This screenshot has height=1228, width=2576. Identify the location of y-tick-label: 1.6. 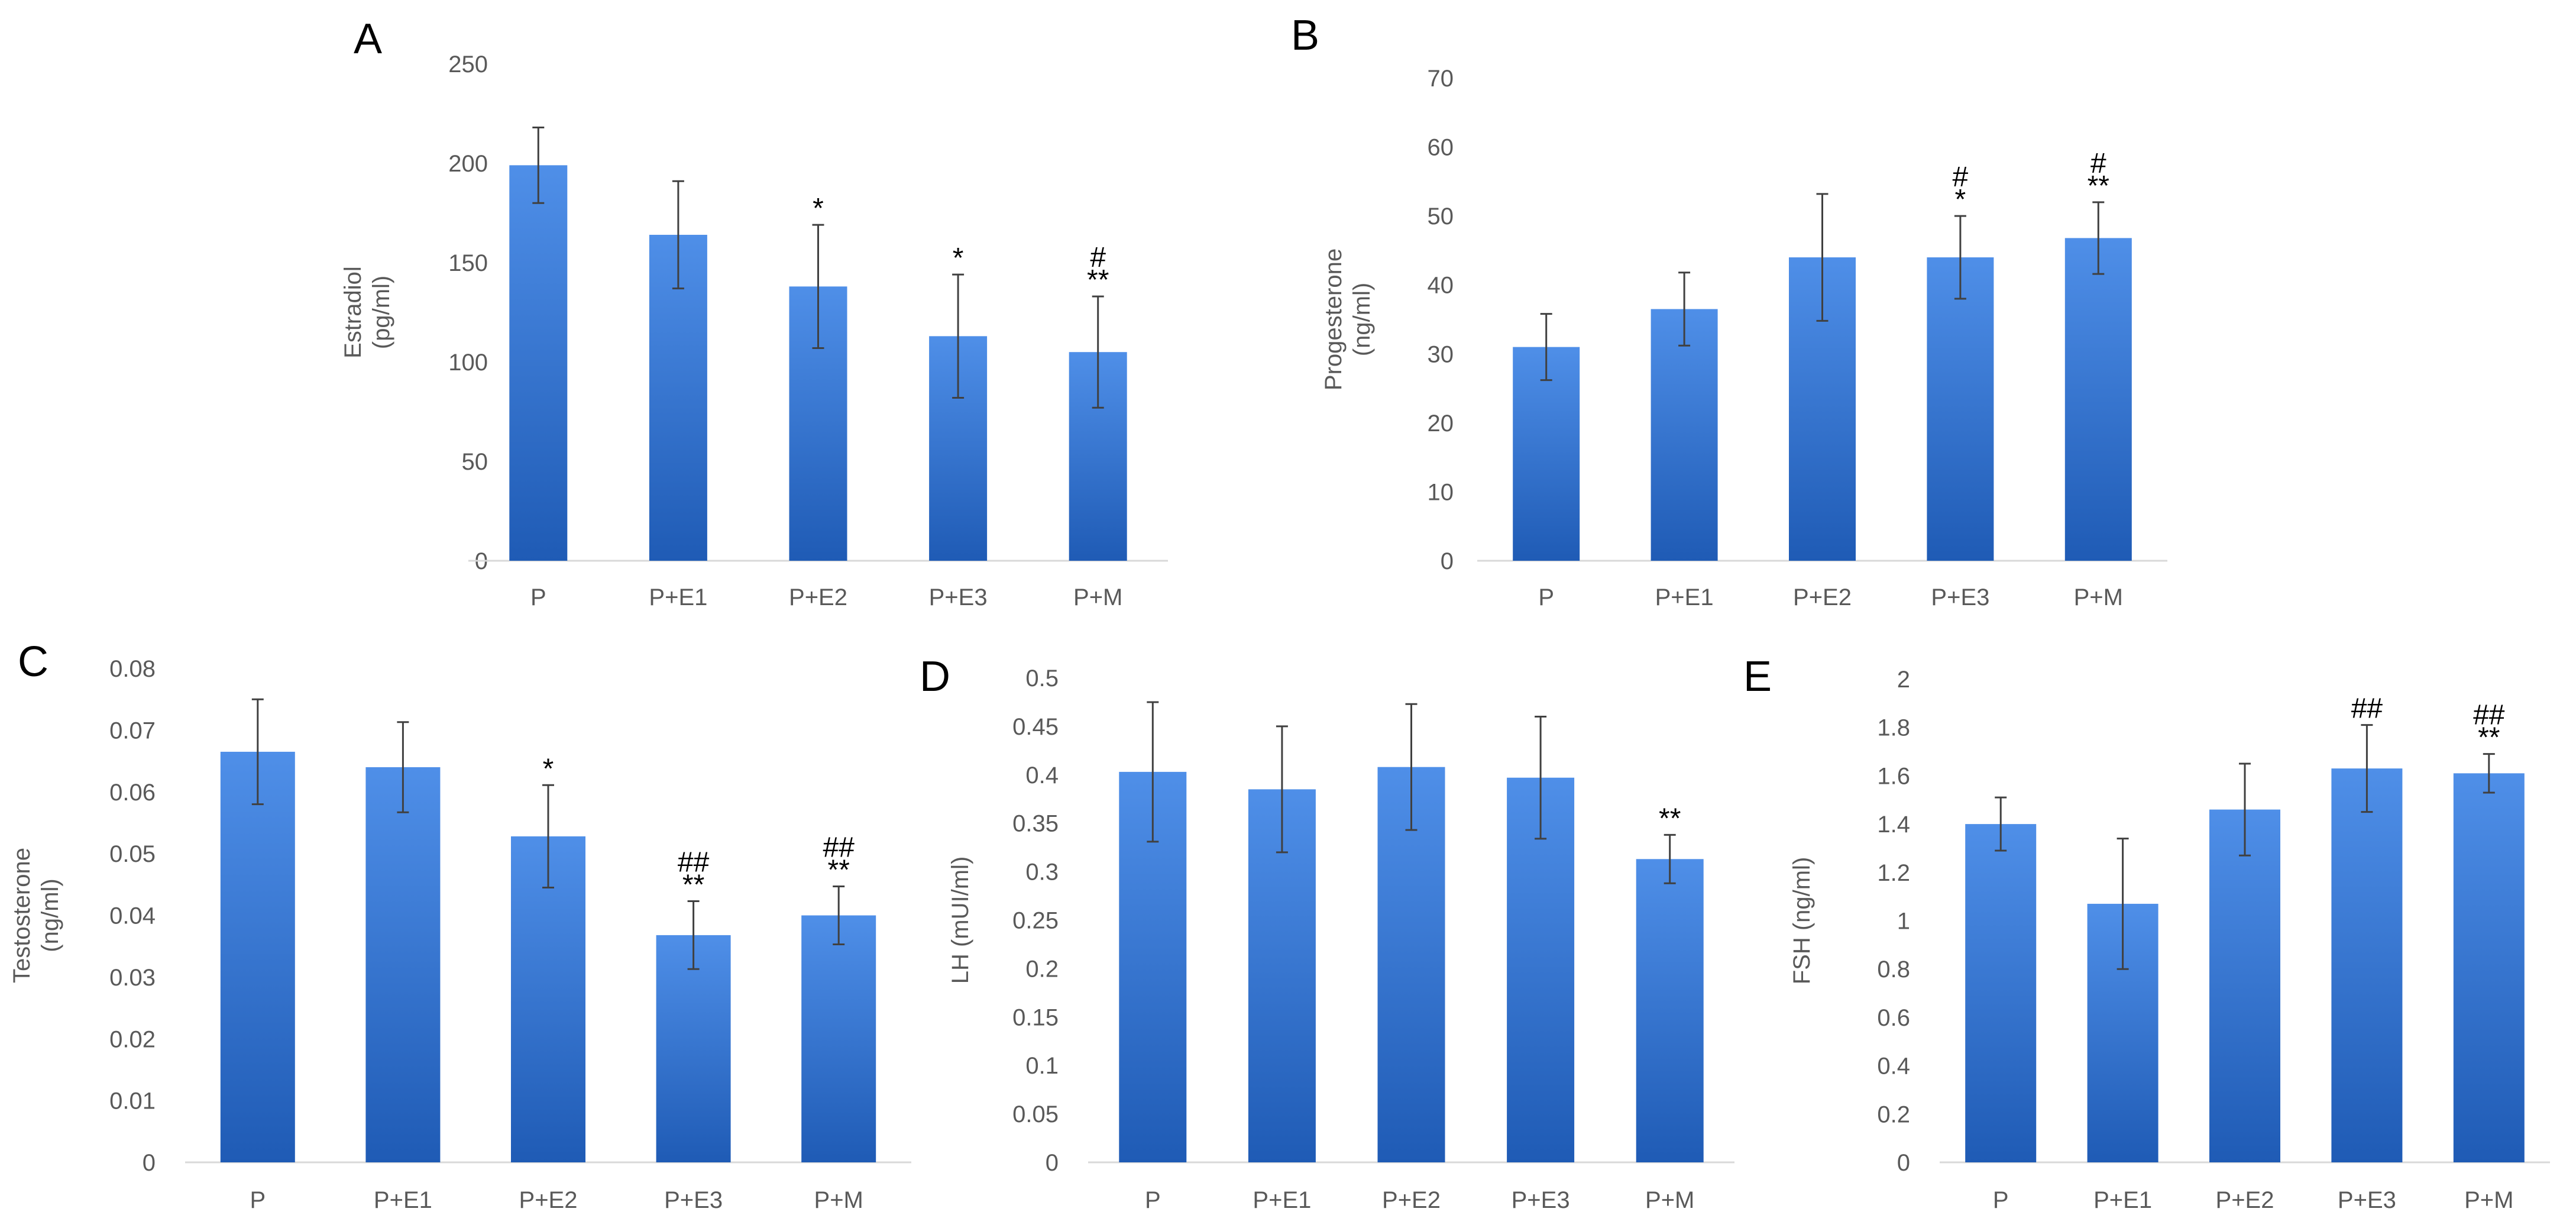
(1894, 776).